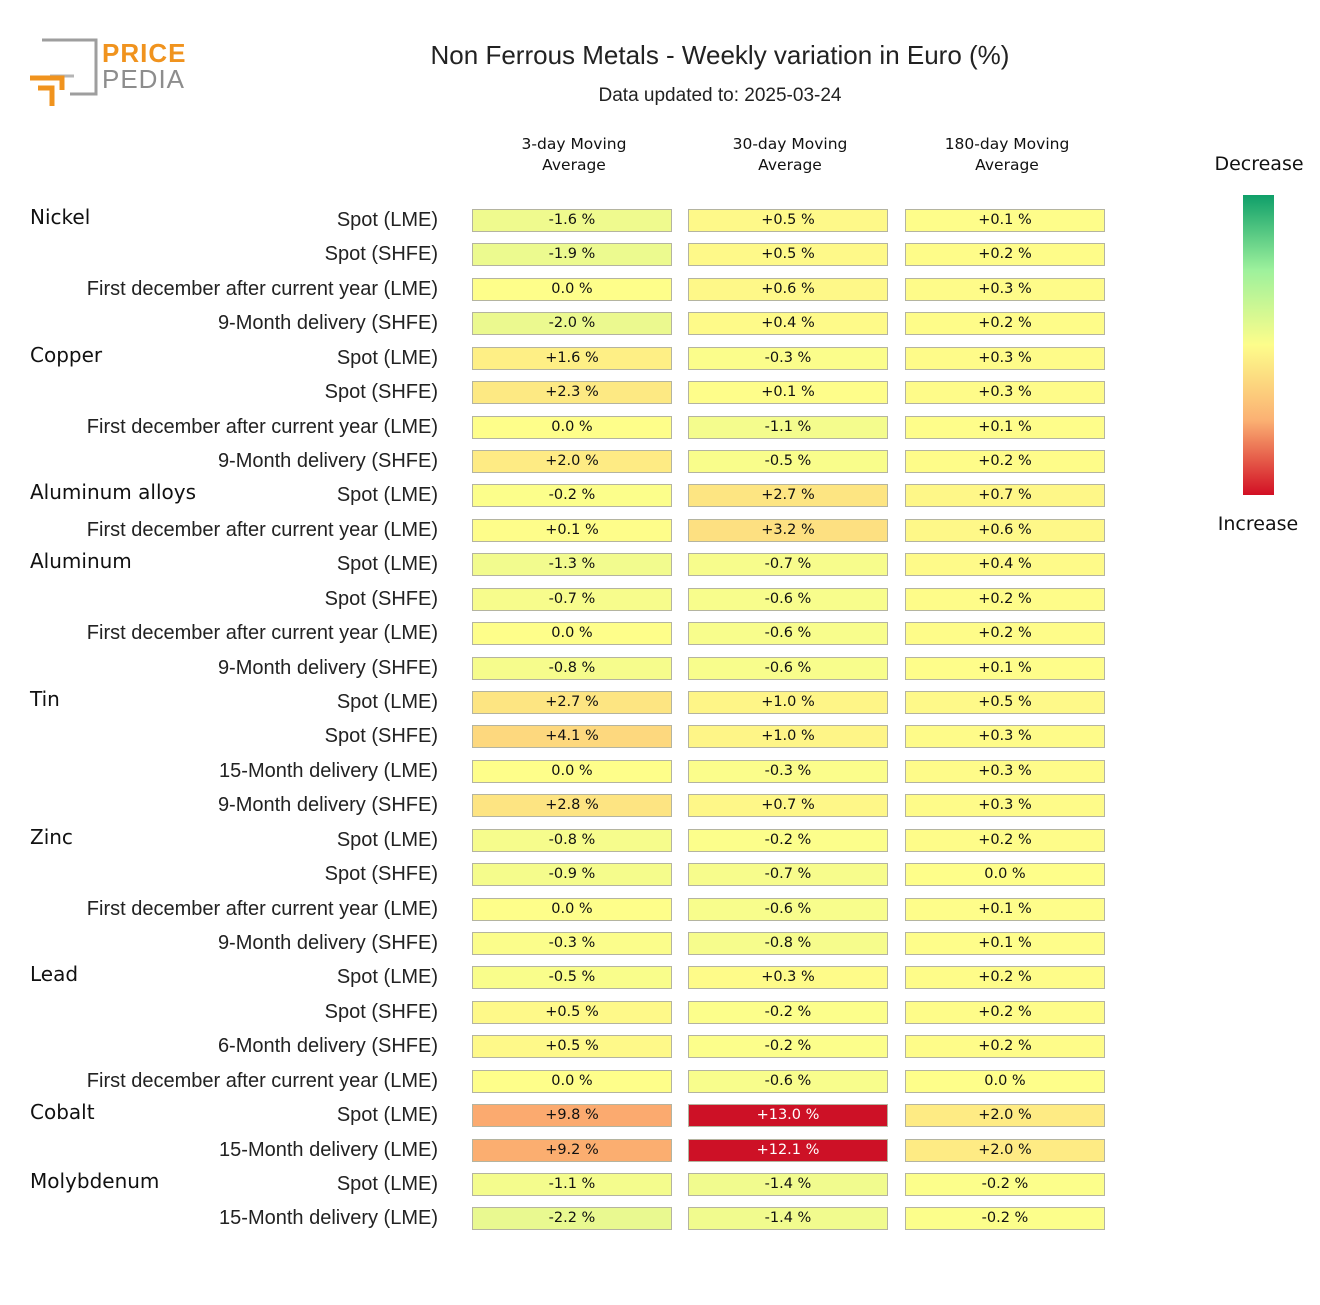 The width and height of the screenshot is (1320, 1305). What do you see at coordinates (572, 358) in the screenshot?
I see `heatmap-cell: +1.6 %` at bounding box center [572, 358].